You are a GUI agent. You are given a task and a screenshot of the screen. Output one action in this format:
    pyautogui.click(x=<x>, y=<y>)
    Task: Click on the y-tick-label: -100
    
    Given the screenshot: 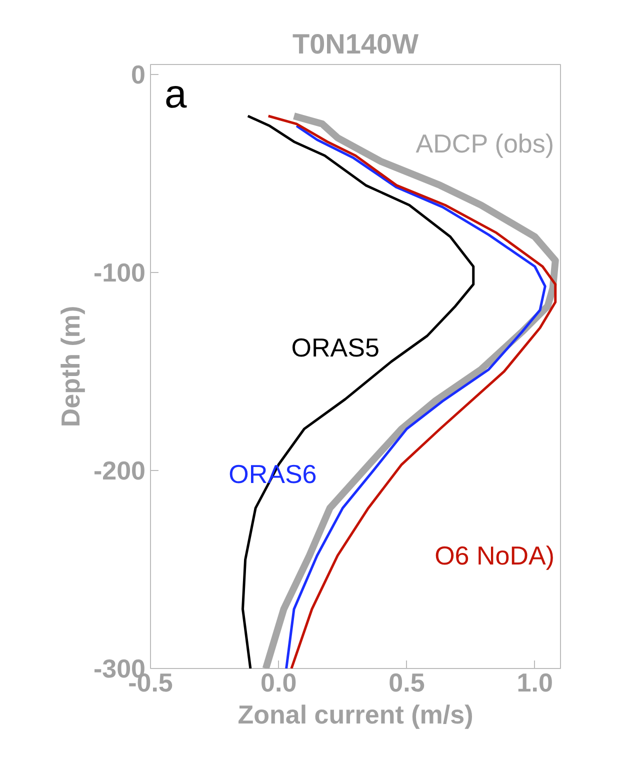 What is the action you would take?
    pyautogui.click(x=119, y=272)
    